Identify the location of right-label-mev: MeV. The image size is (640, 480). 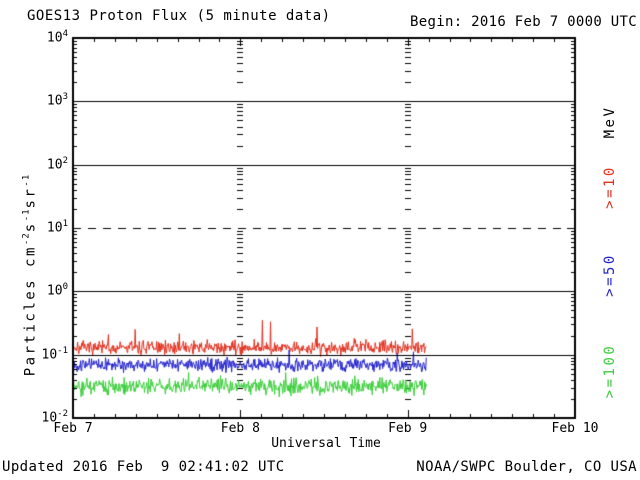
(610, 122).